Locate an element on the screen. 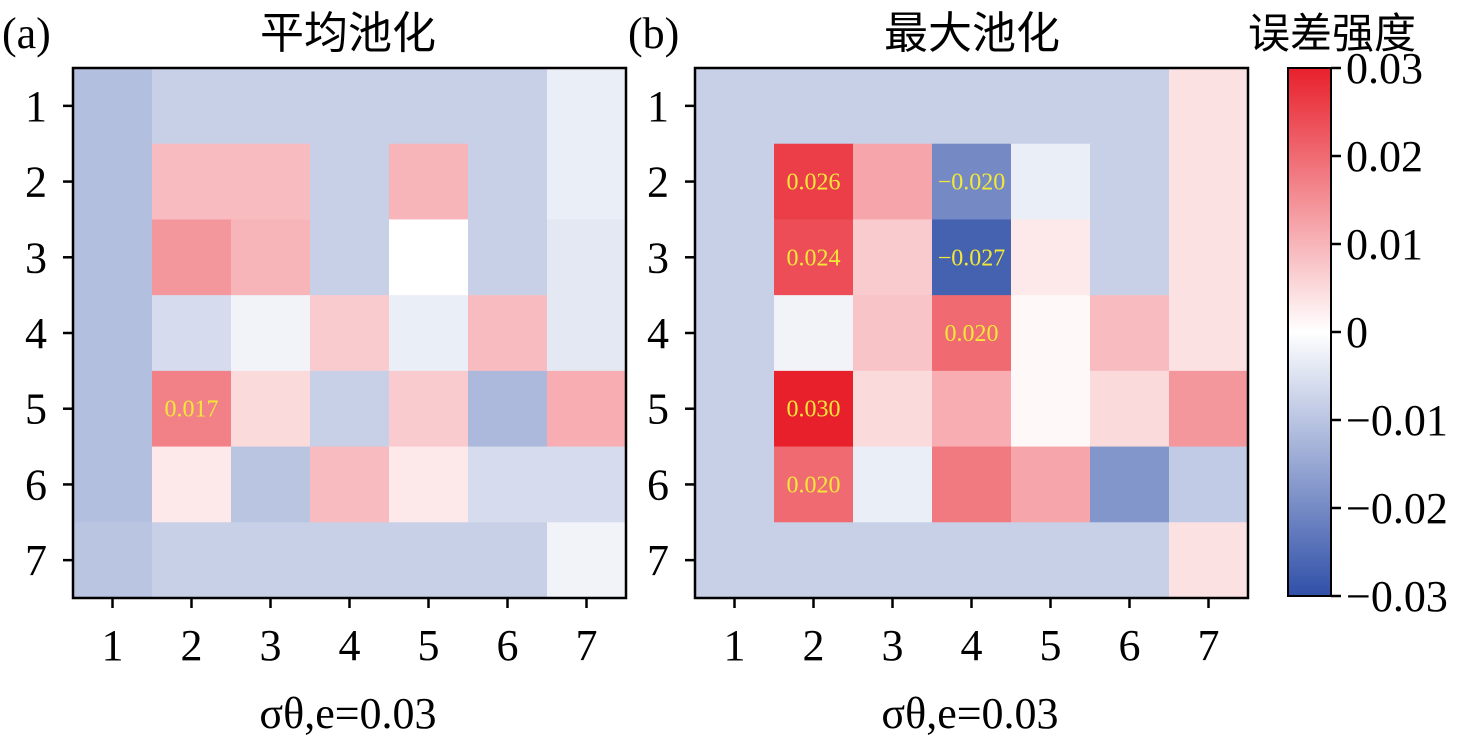 The image size is (1476, 756). colorbar-tick-label-1: 0.02 is located at coordinates (1384, 156).